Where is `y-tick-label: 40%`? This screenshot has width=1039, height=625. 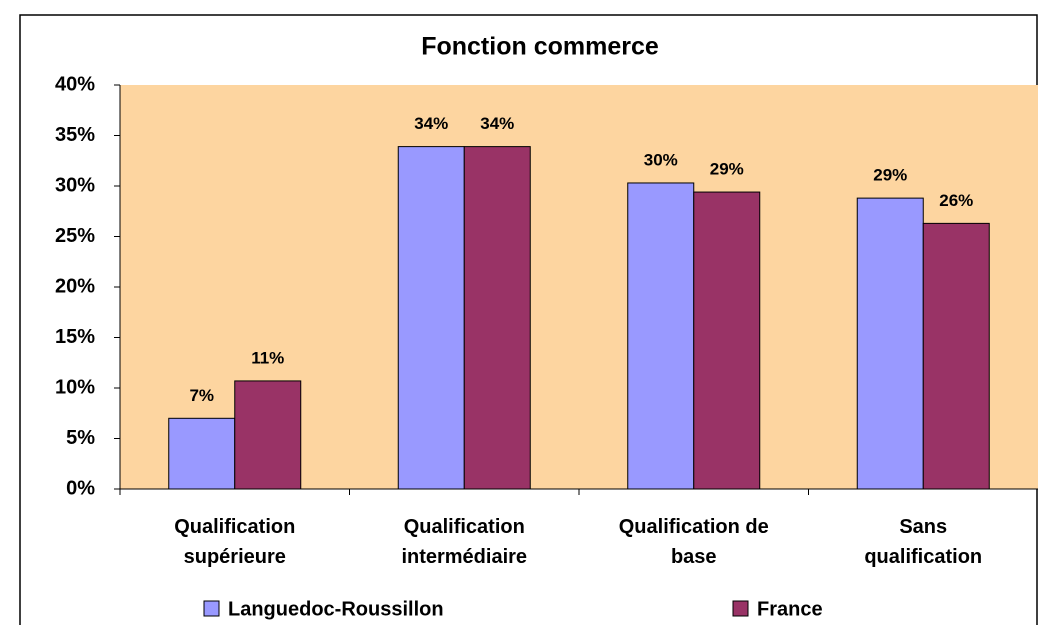 y-tick-label: 40% is located at coordinates (75, 84).